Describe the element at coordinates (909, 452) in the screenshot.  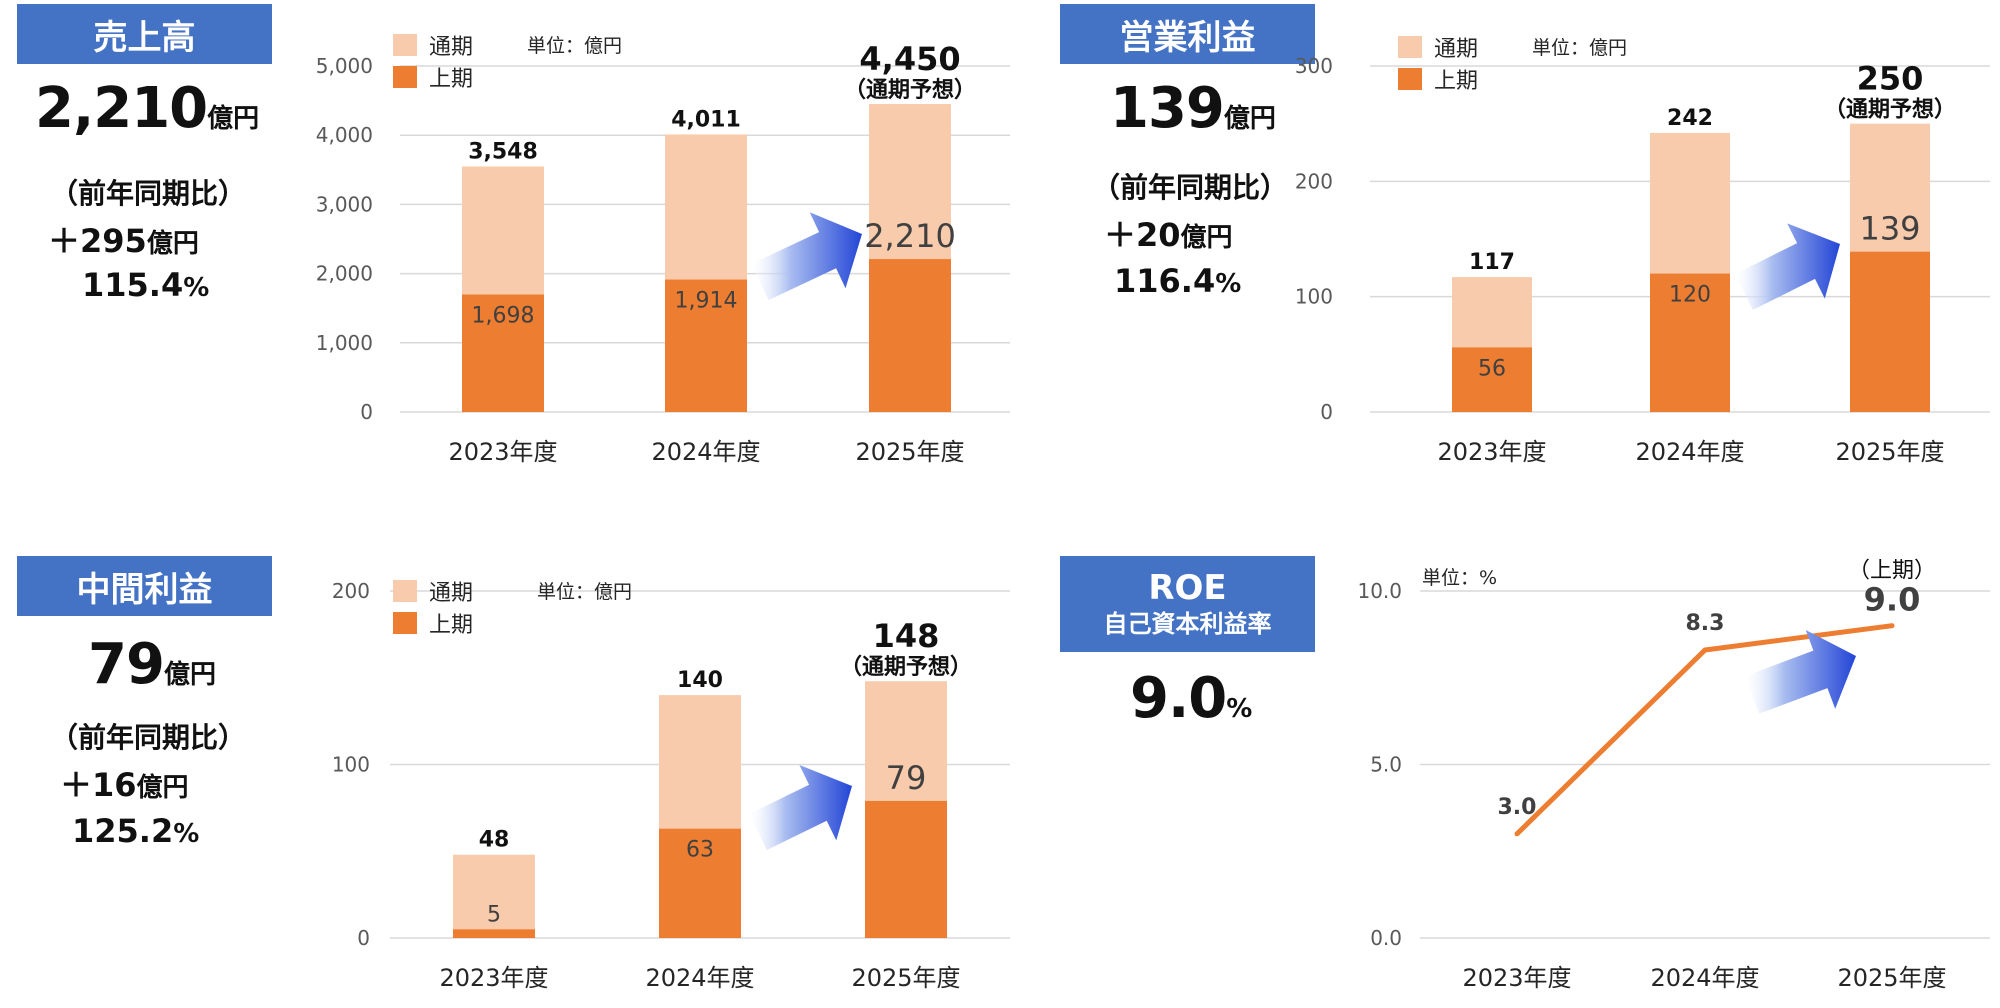
I see `g-sales-x-category-label: 2025年度` at that location.